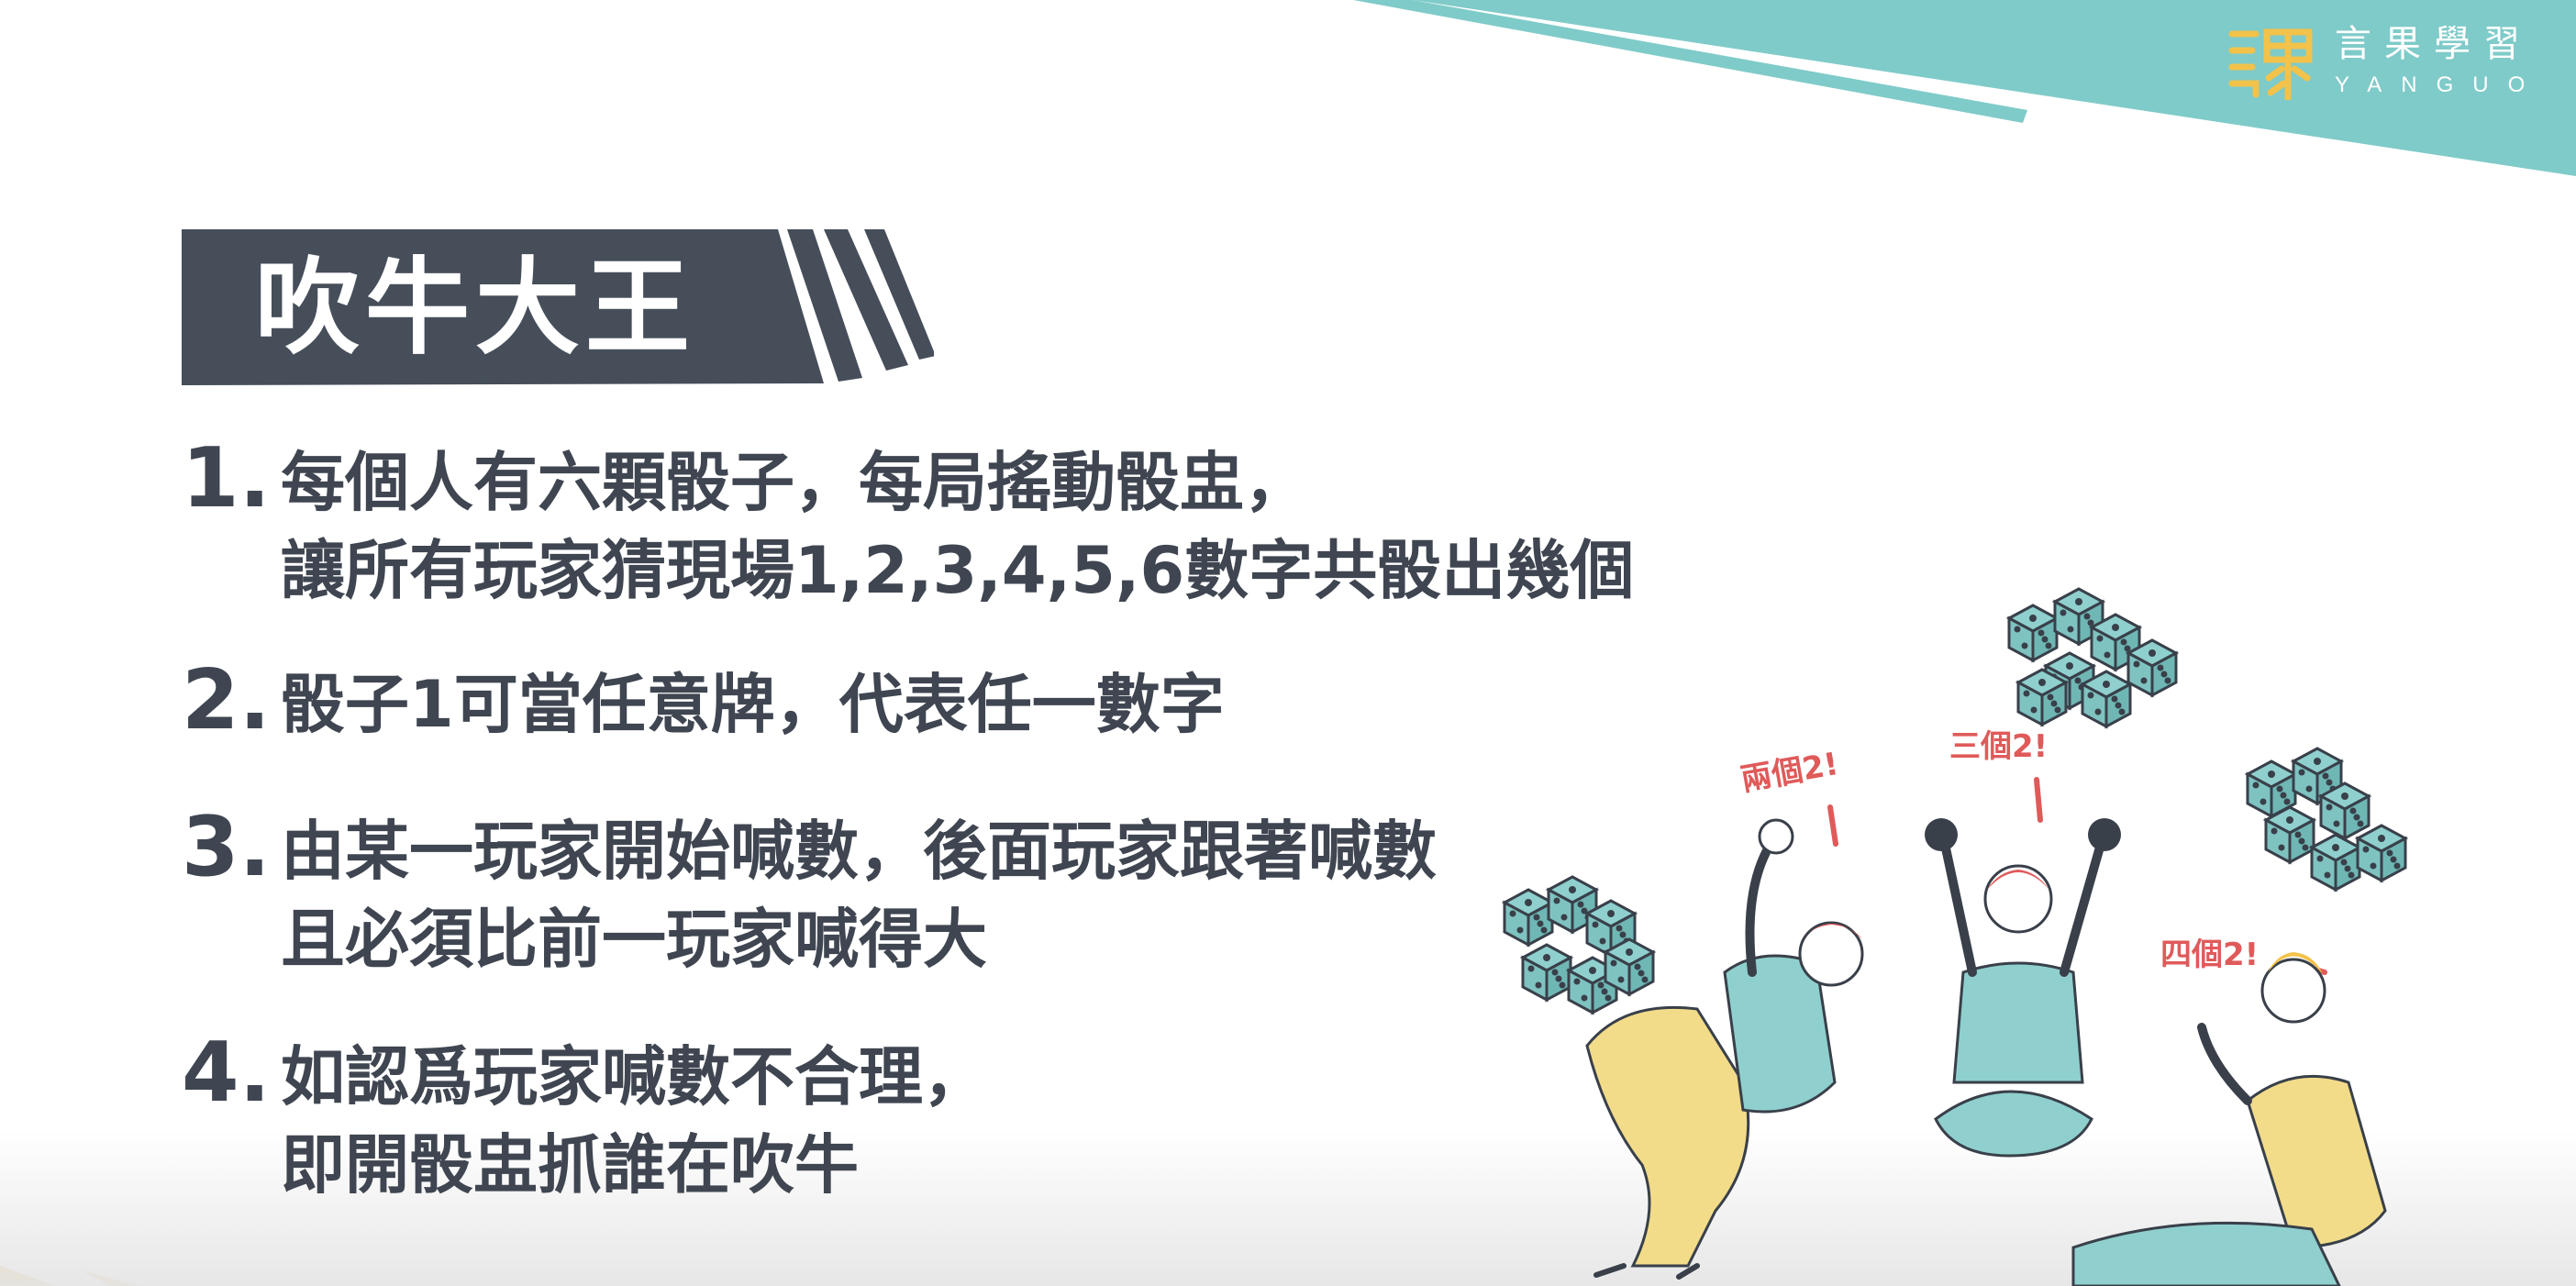 The width and height of the screenshot is (2576, 1286). Describe the element at coordinates (634, 940) in the screenshot. I see `rule-text: 且必須比前一玩家喊得大` at that location.